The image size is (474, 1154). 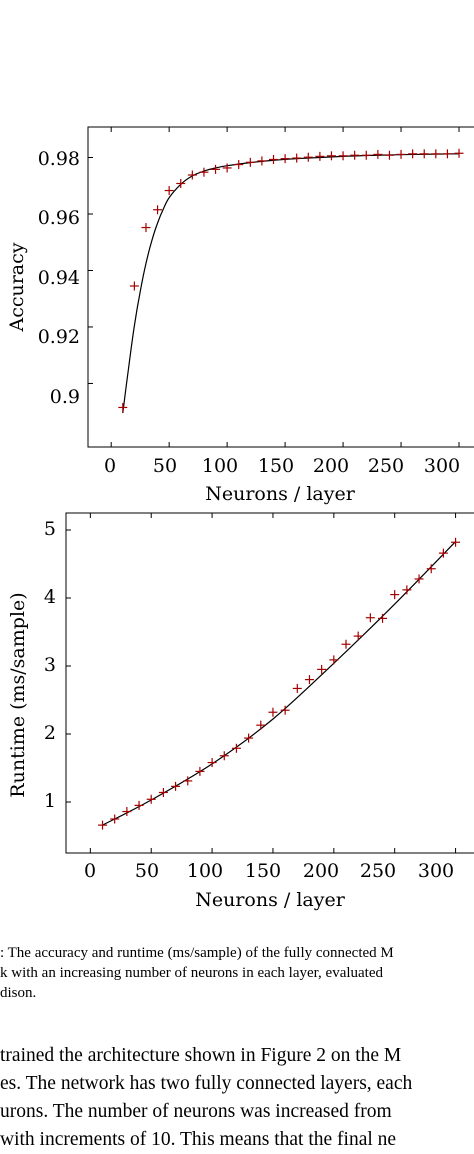 What do you see at coordinates (50, 529) in the screenshot?
I see `y-tick-label: 5` at bounding box center [50, 529].